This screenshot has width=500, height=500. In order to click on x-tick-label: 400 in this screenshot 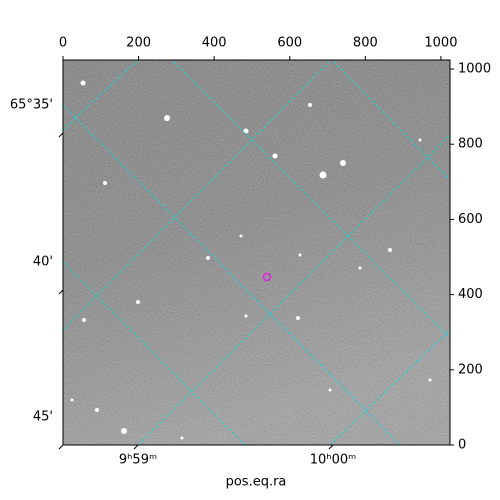, I will do `click(214, 43)`.